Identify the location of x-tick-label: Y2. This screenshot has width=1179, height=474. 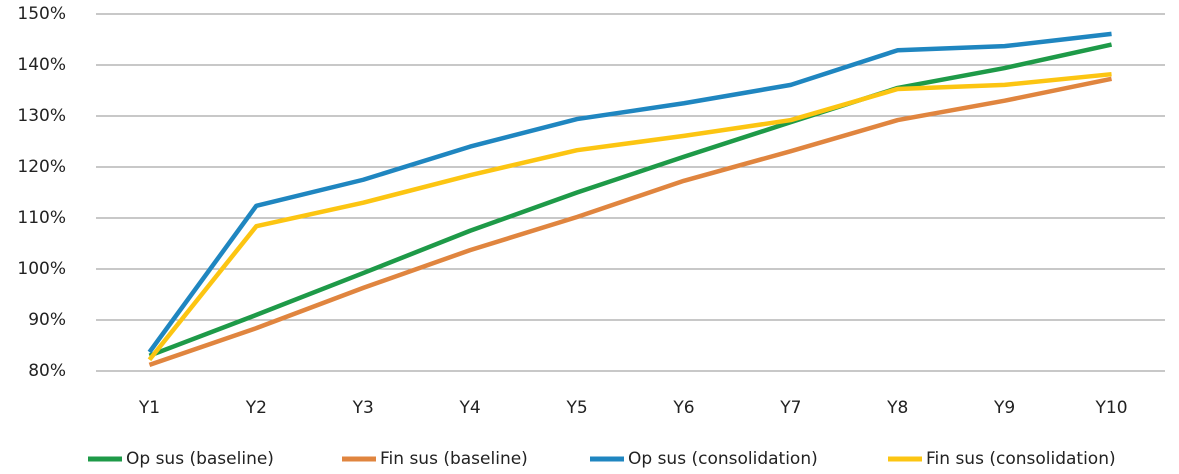
(256, 408).